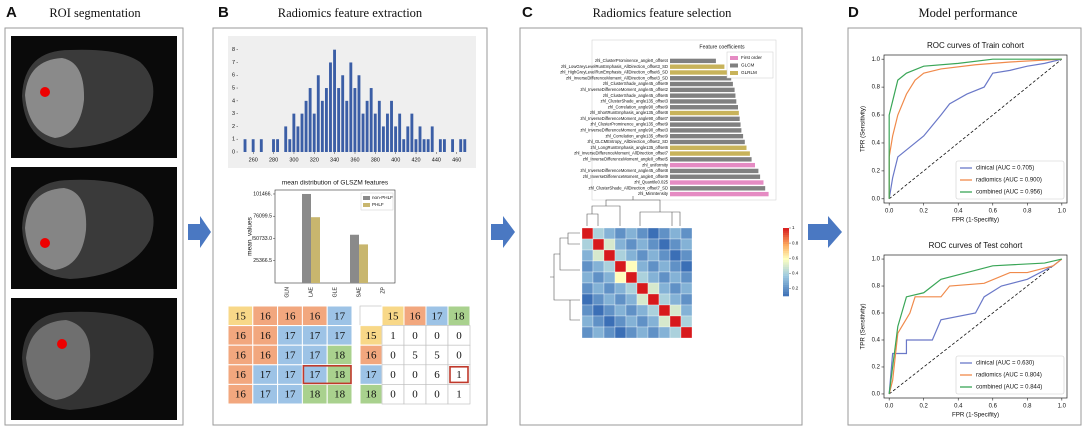  What do you see at coordinates (795, 273) in the screenshot?
I see `colorbar-label: 0.4` at bounding box center [795, 273].